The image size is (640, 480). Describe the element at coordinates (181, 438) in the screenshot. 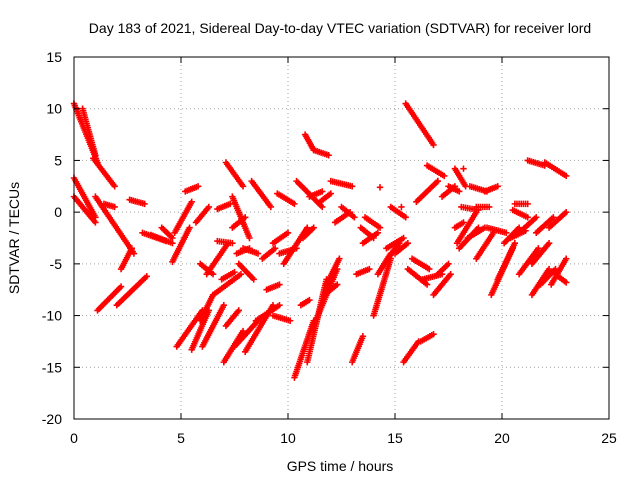

I see `x-tick-label: 5` at that location.